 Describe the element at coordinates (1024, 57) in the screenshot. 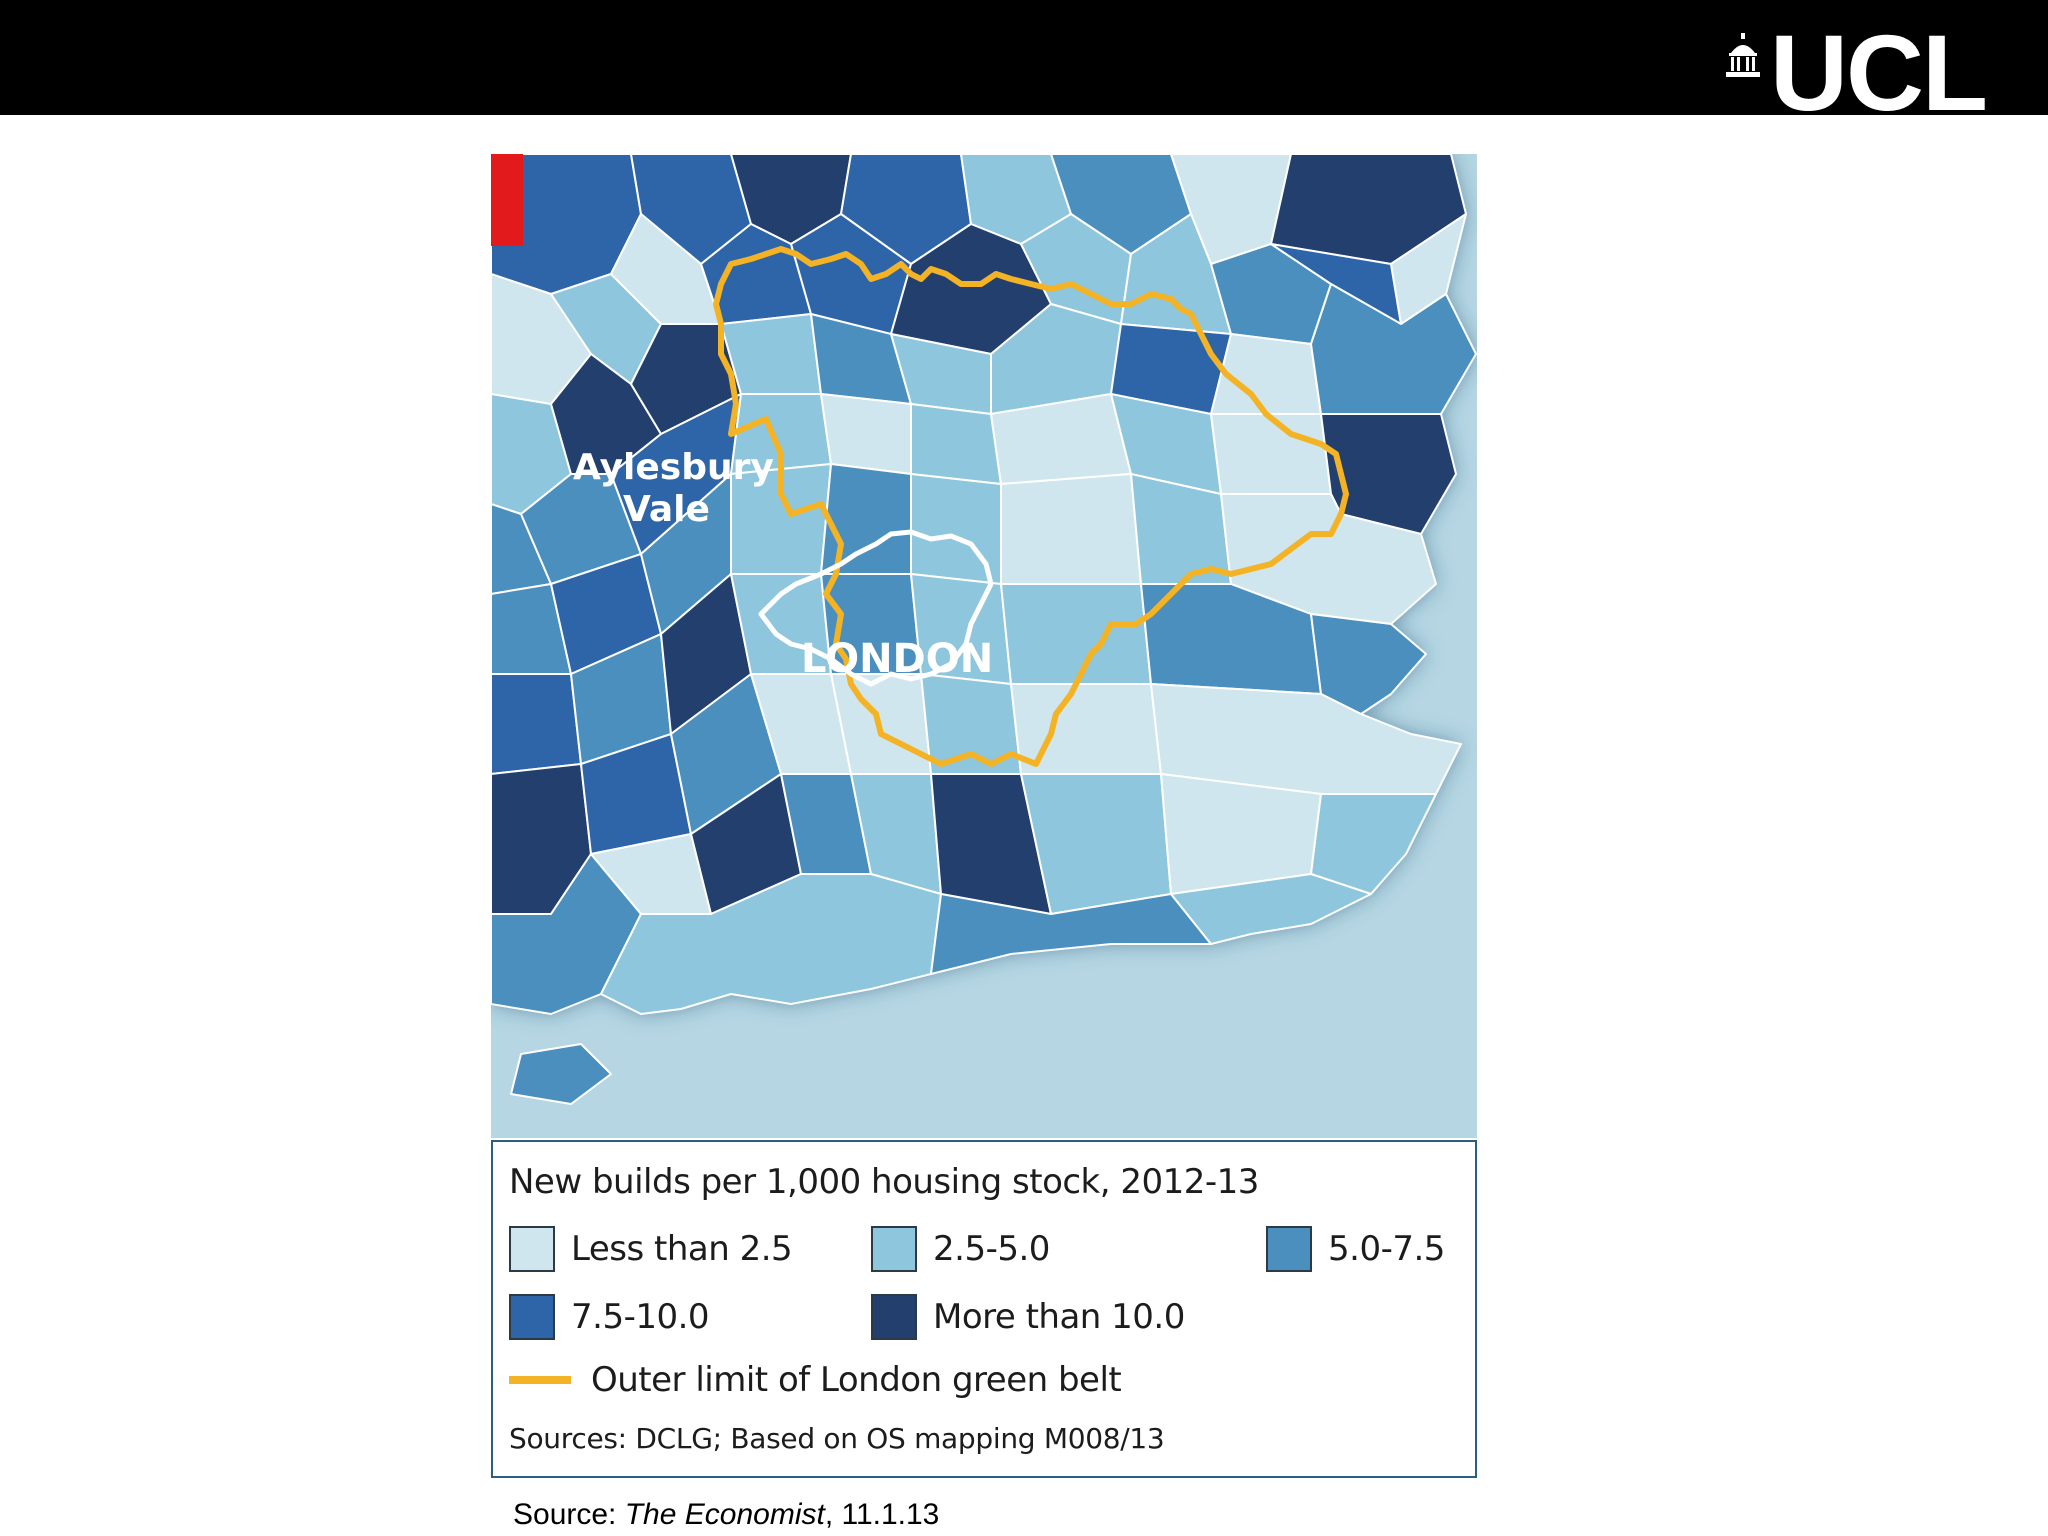

I see `header-bar: UCL` at that location.